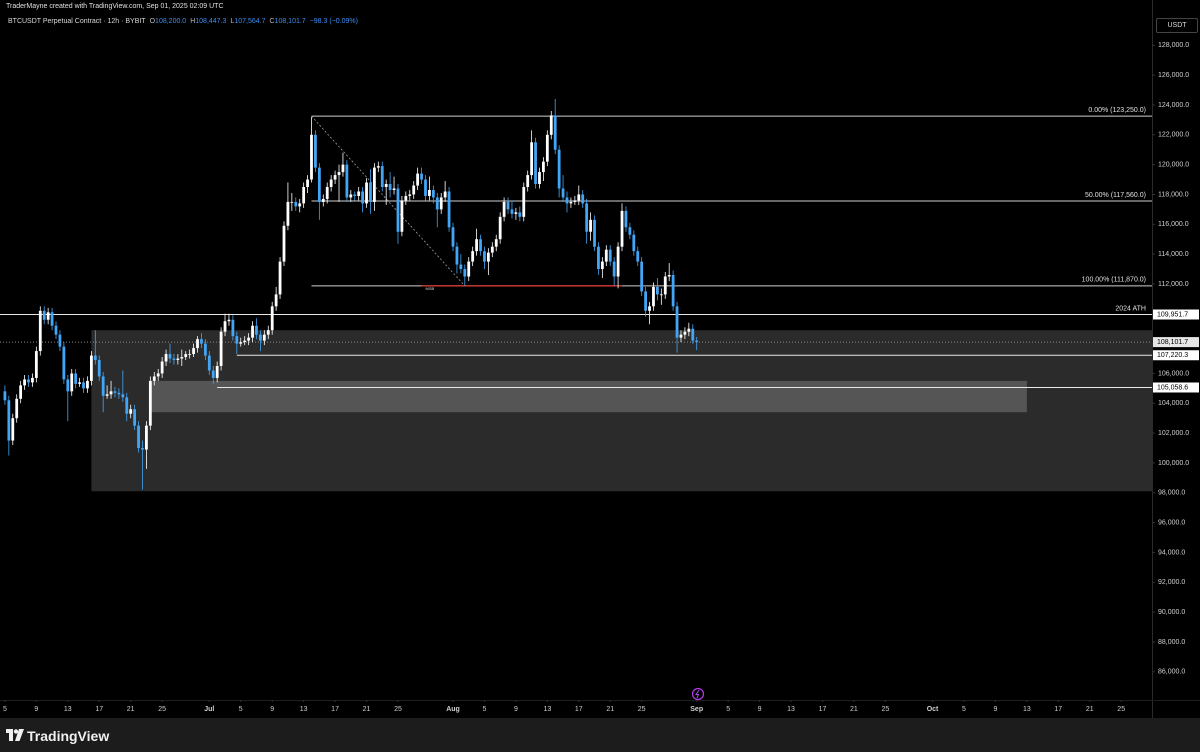 This screenshot has height=752, width=1200. Describe the element at coordinates (1171, 672) in the screenshot. I see `y-tick-label: 86,000.0` at that location.